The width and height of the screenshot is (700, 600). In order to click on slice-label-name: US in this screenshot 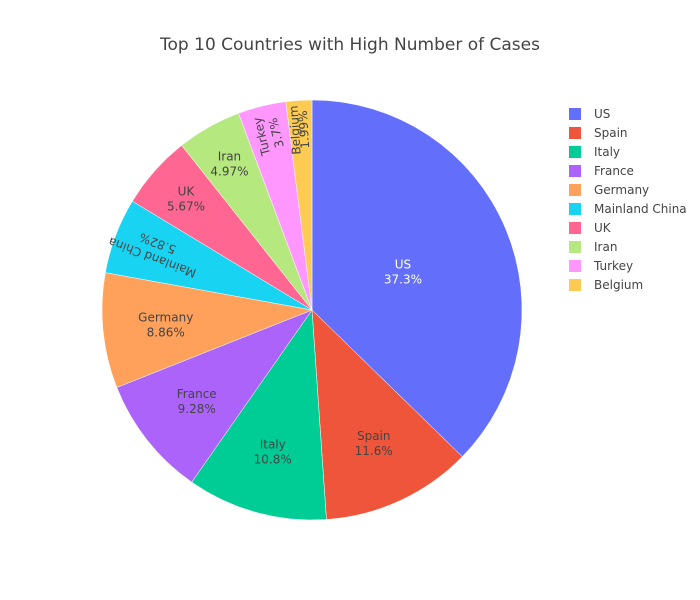, I will do `click(403, 264)`.